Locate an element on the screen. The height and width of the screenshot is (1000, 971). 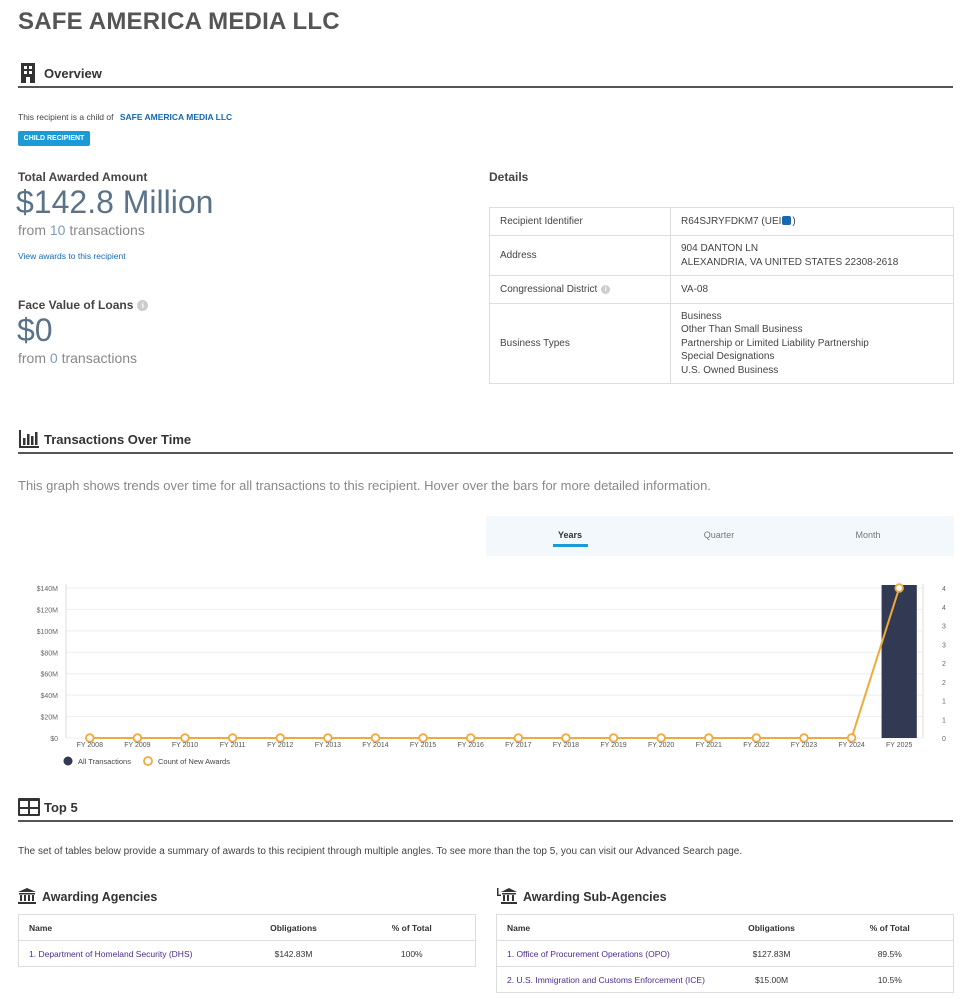
district-label: Congressional District i is located at coordinates (580, 289).